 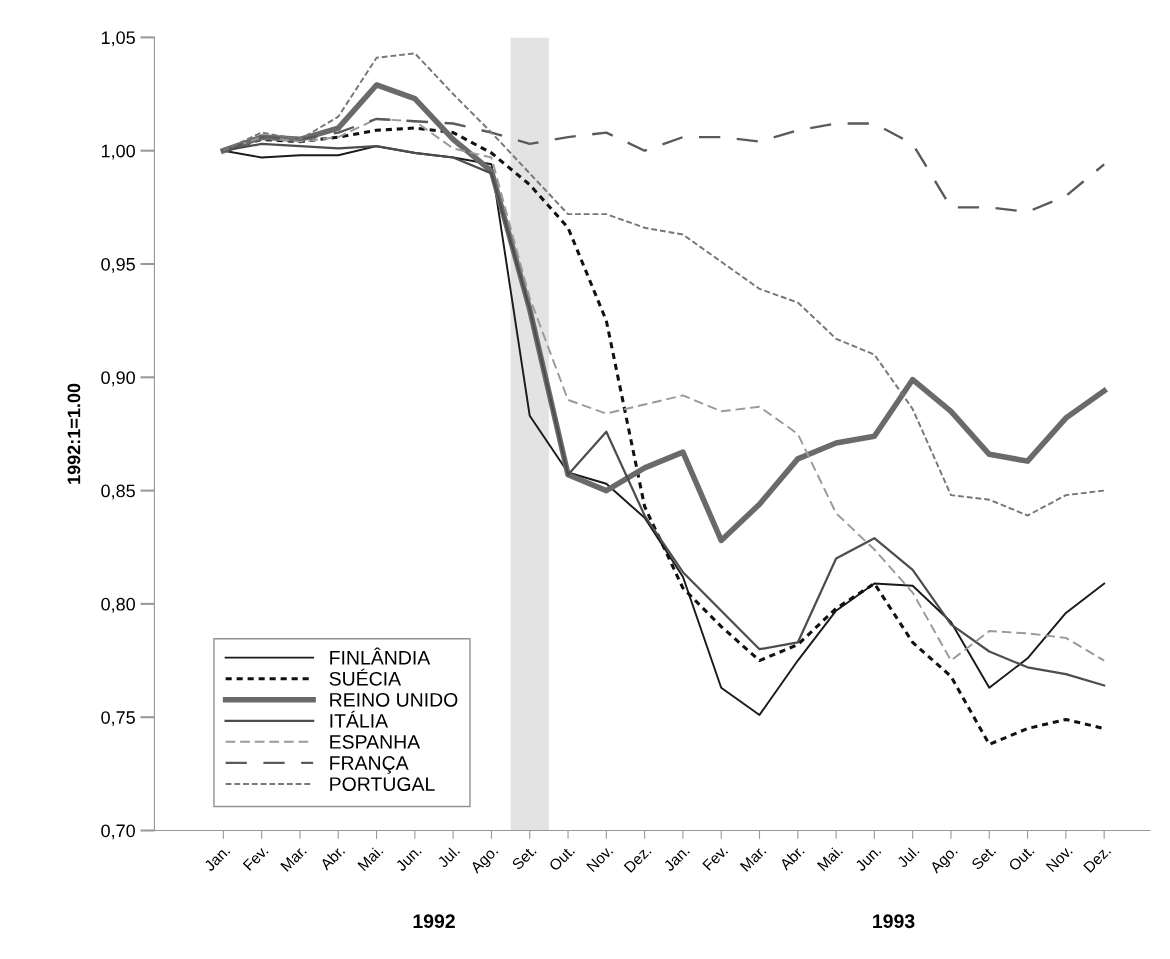 What do you see at coordinates (118, 605) in the screenshot?
I see `y-tick-label: 0,80` at bounding box center [118, 605].